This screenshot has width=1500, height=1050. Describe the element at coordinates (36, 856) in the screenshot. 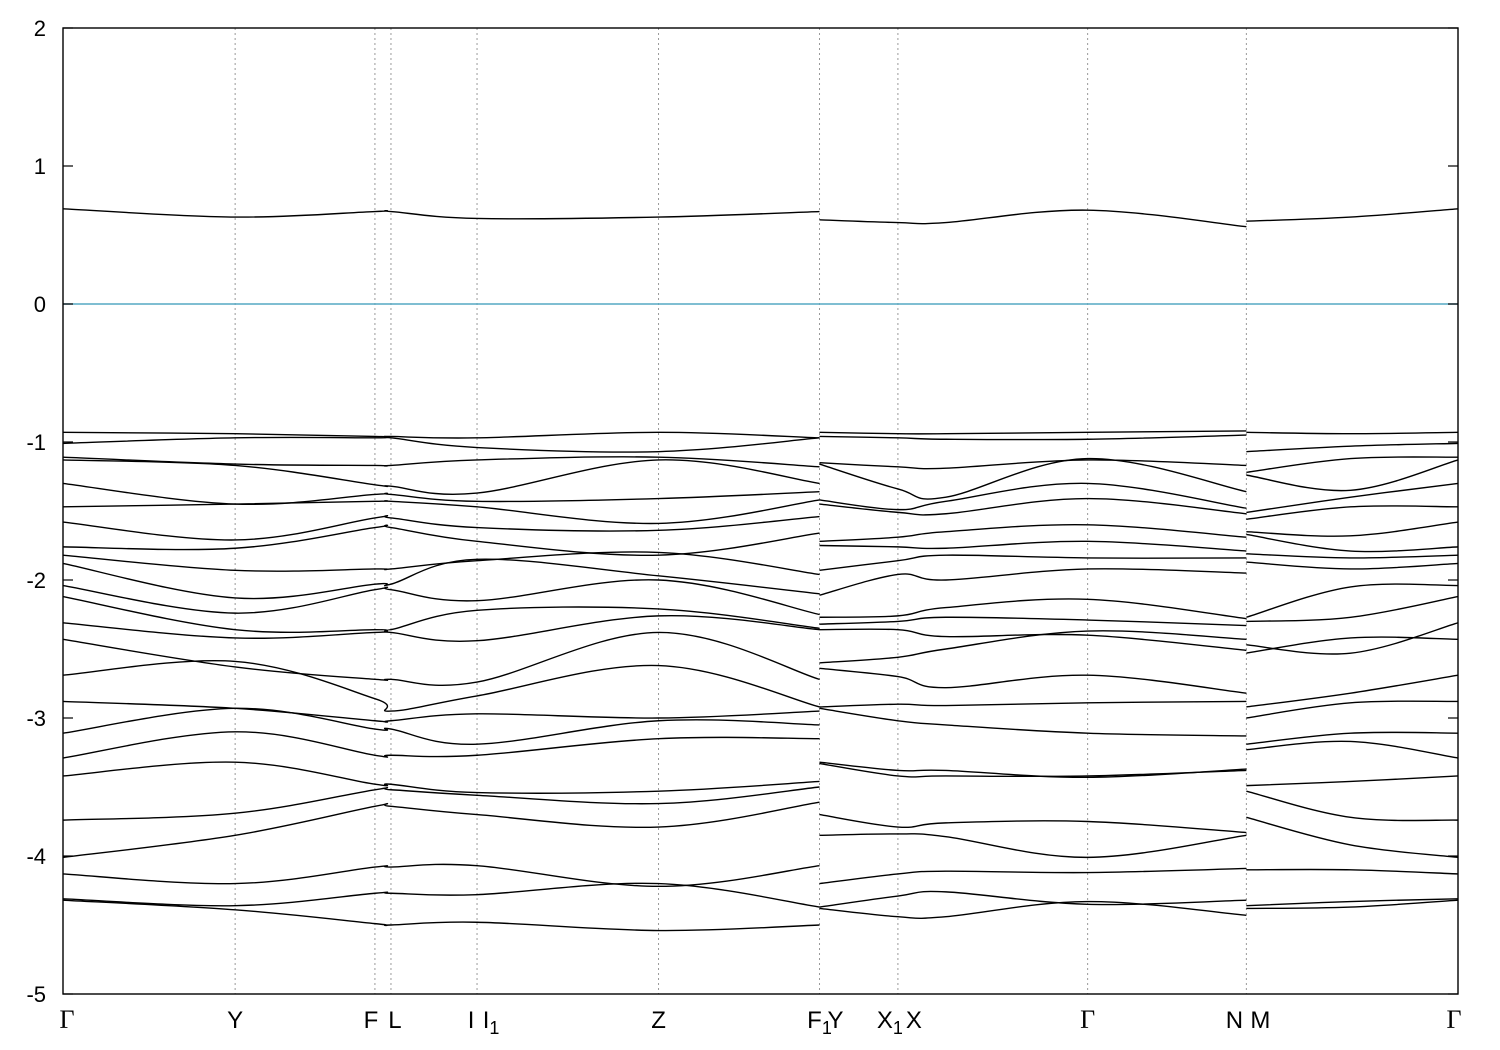

I see `y-tick-label: -4` at that location.